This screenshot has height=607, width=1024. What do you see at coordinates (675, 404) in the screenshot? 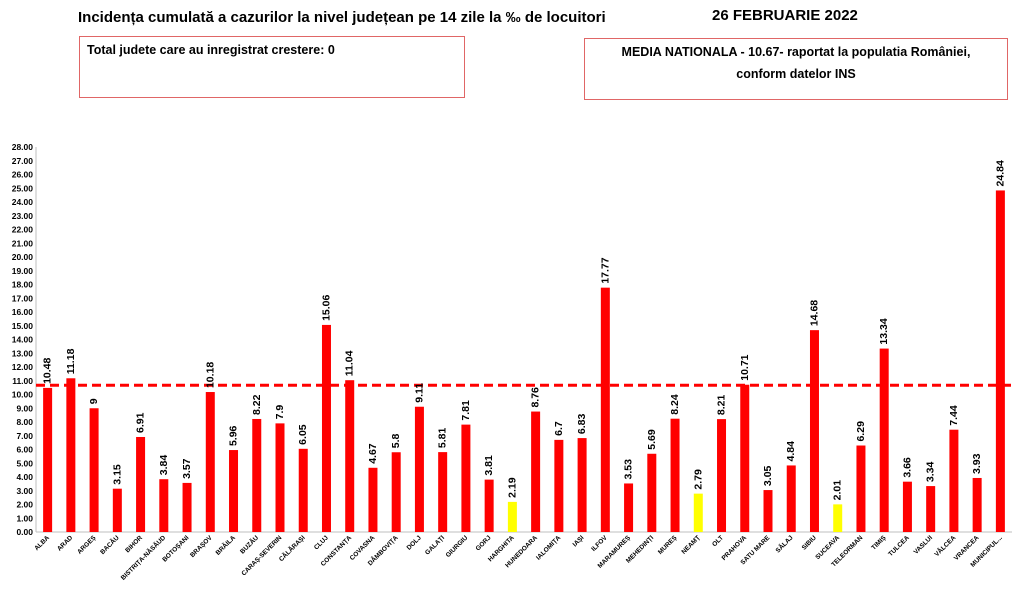
I see `bar-value-label: 8.24` at bounding box center [675, 404].